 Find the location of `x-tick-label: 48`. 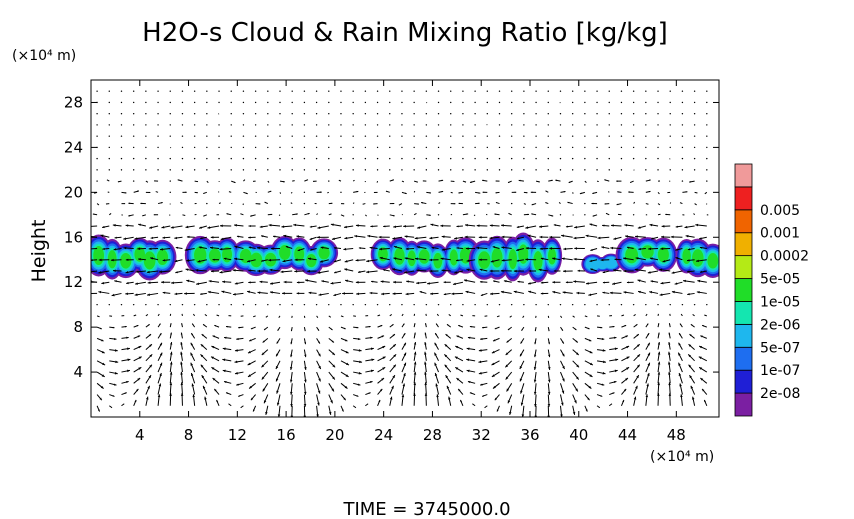

x-tick-label: 48 is located at coordinates (676, 435).